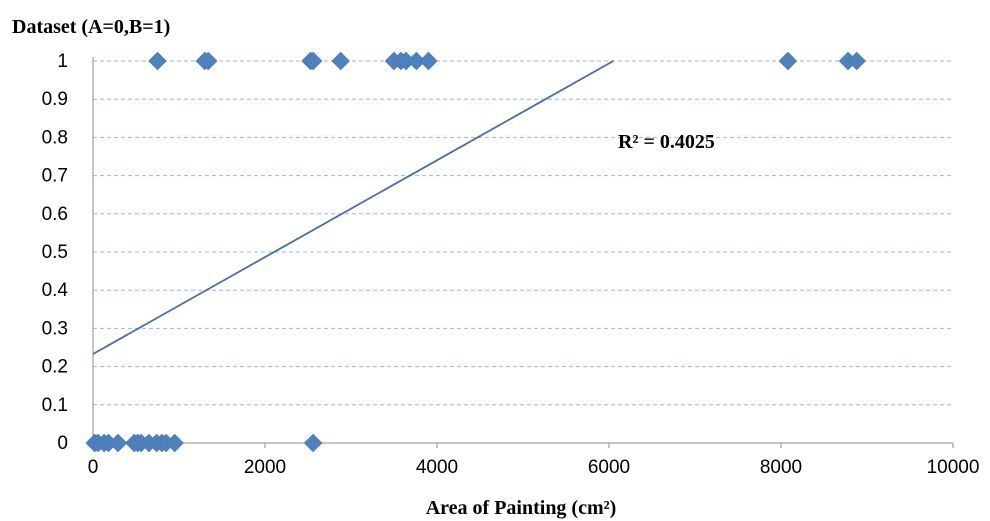 This screenshot has width=990, height=521. I want to click on y-tick-label: 0.1, so click(55, 405).